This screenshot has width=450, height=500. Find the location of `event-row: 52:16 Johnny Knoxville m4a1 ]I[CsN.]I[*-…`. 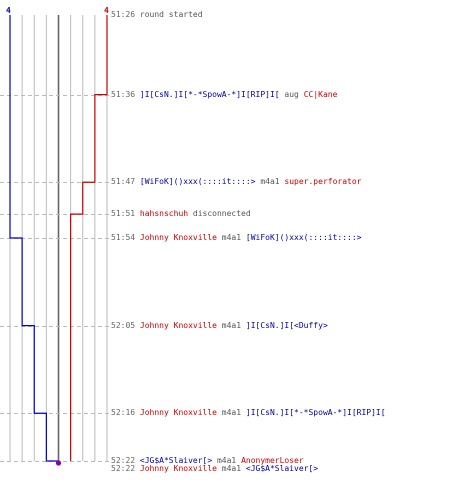

event-row: 52:16 Johnny Knoxville m4a1 ]I[CsN.]I[*-… is located at coordinates (248, 413).